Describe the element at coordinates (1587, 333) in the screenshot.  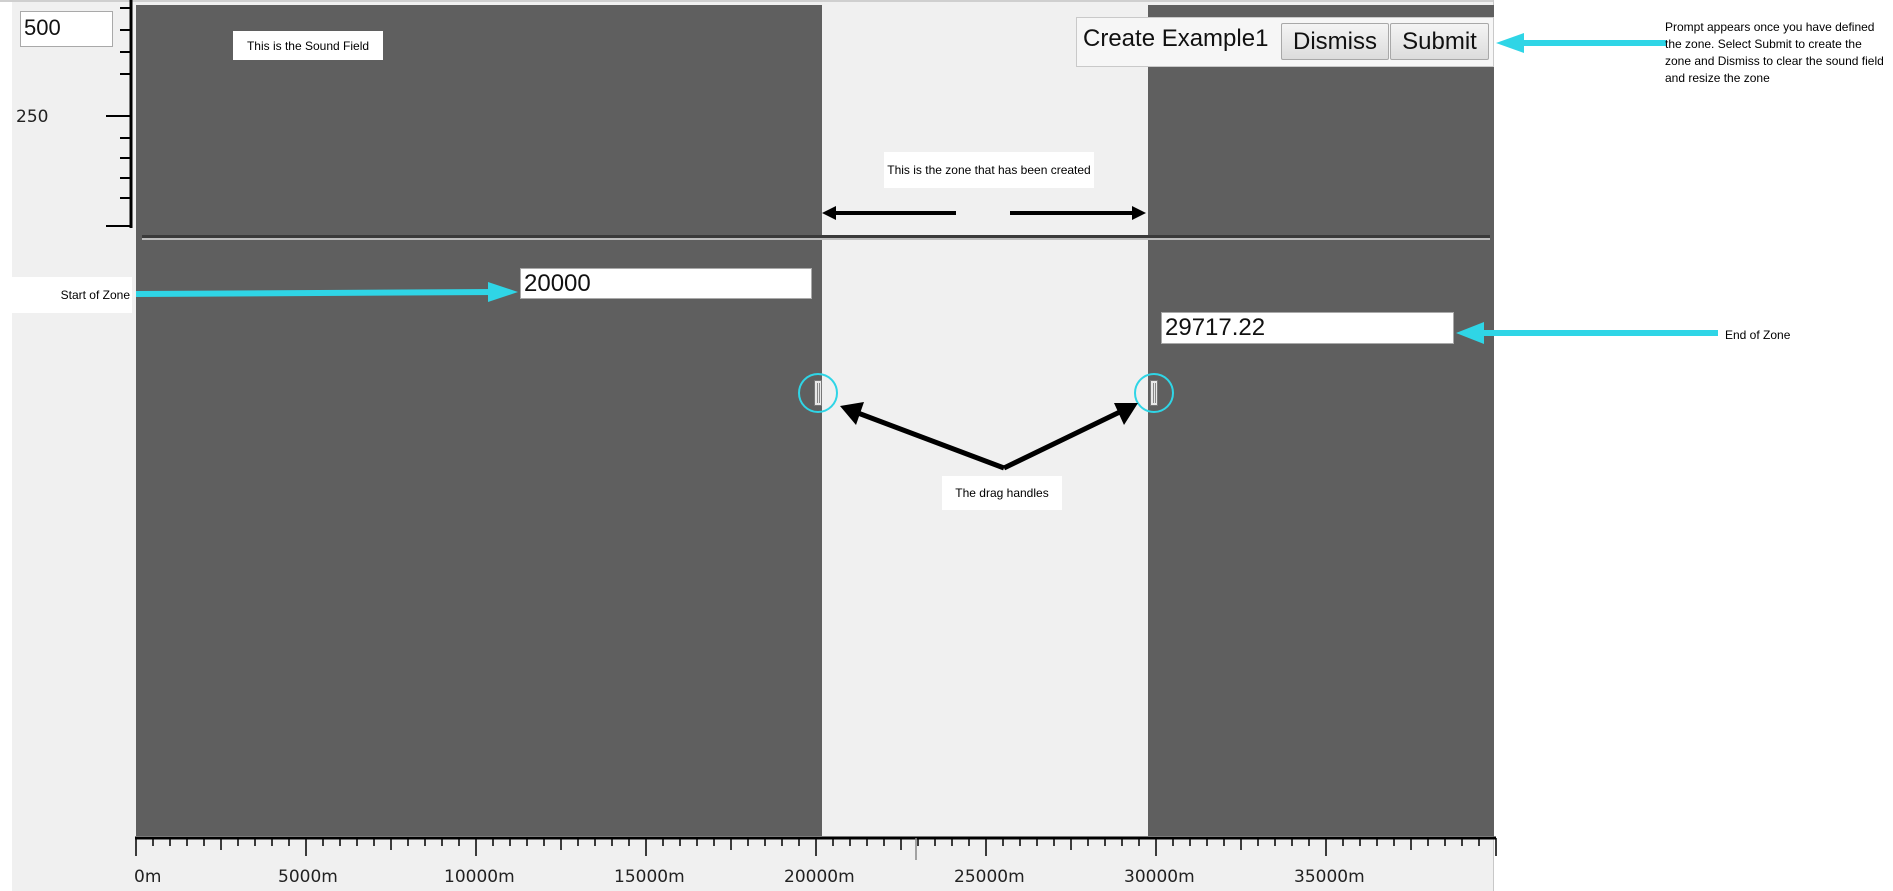
I see `end-of-zone-arrow` at that location.